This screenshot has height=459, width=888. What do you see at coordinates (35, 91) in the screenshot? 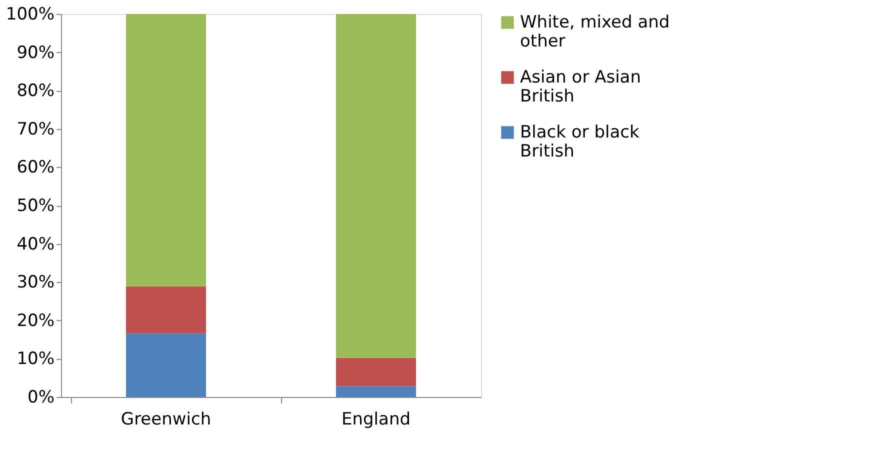
I see `y-tick-label: 80%` at bounding box center [35, 91].